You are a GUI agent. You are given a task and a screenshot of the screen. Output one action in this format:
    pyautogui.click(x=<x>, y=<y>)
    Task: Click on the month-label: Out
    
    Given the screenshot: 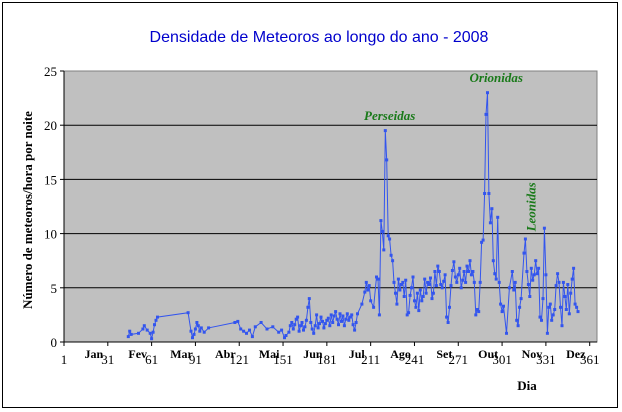 What is the action you would take?
    pyautogui.click(x=488, y=354)
    